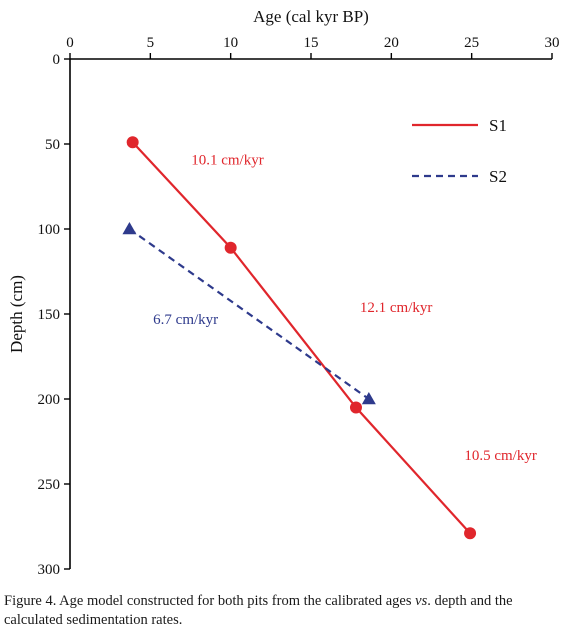 The height and width of the screenshot is (634, 570). What do you see at coordinates (151, 43) in the screenshot?
I see `x-tick-label: 5` at bounding box center [151, 43].